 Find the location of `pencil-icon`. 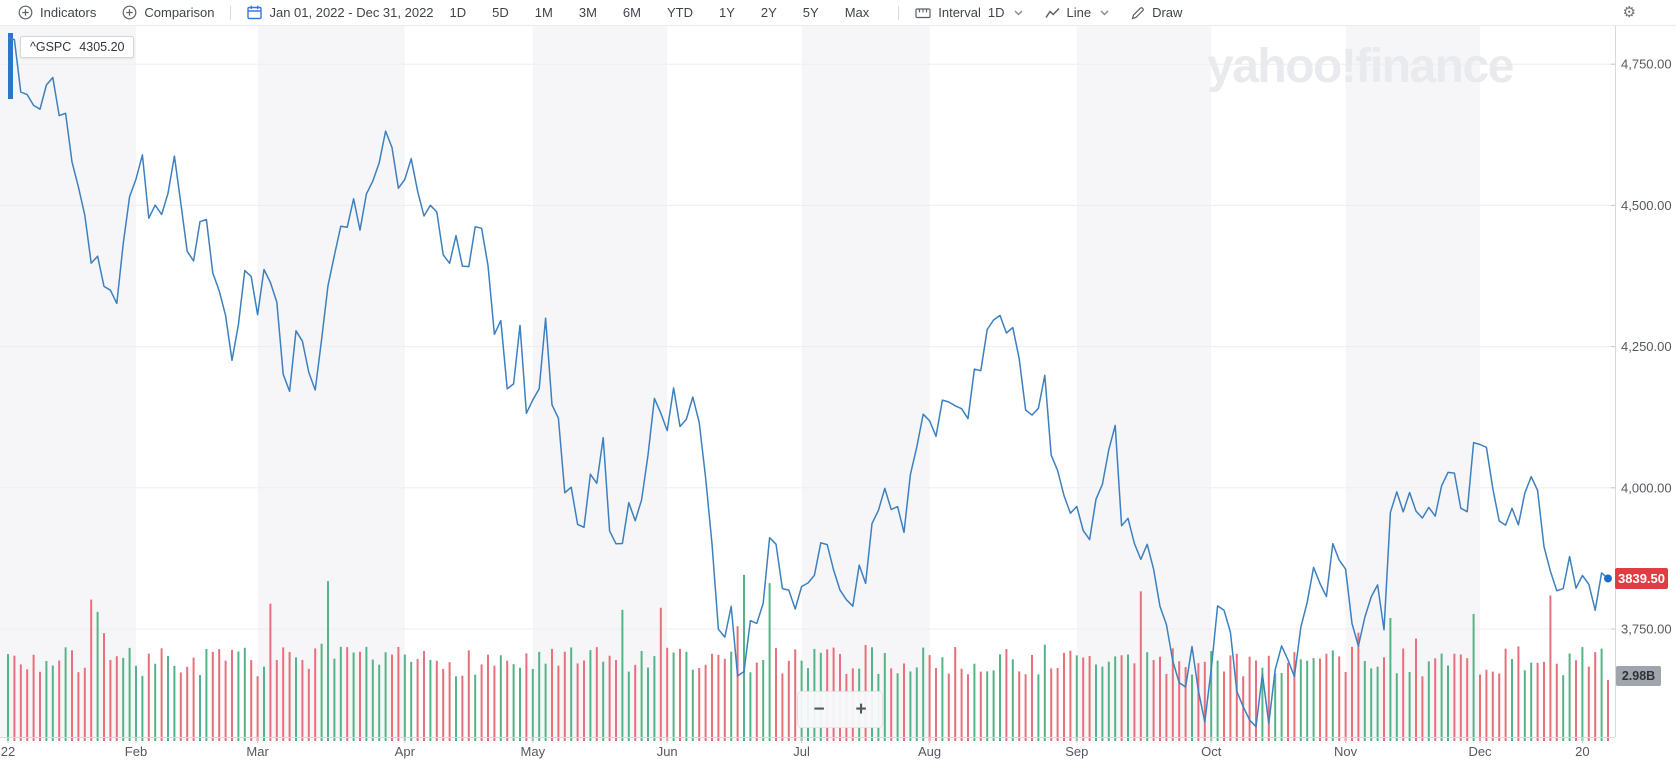

pencil-icon is located at coordinates (1138, 13).